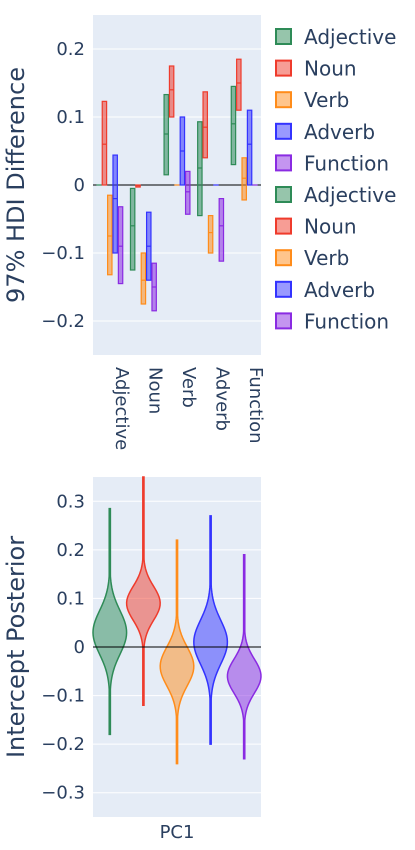 This screenshot has height=850, width=415. What do you see at coordinates (188, 387) in the screenshot?
I see `top-x-tick-label: Verb` at bounding box center [188, 387].